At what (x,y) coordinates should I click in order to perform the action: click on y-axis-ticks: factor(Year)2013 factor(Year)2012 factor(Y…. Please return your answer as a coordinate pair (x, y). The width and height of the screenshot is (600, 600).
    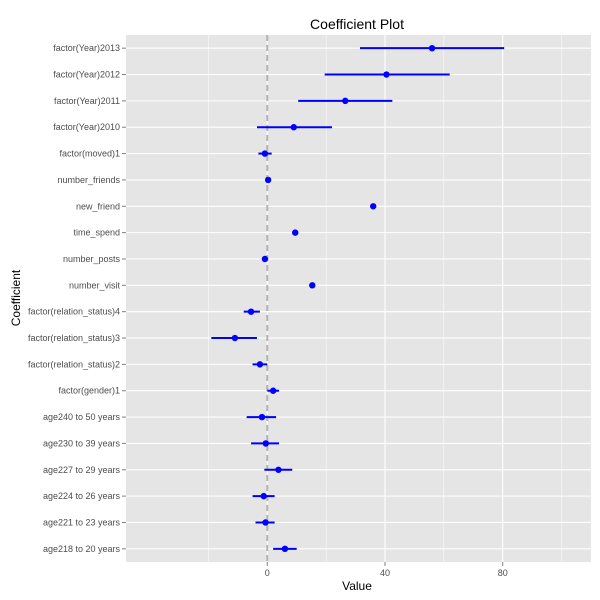
    Looking at the image, I should click on (77, 298).